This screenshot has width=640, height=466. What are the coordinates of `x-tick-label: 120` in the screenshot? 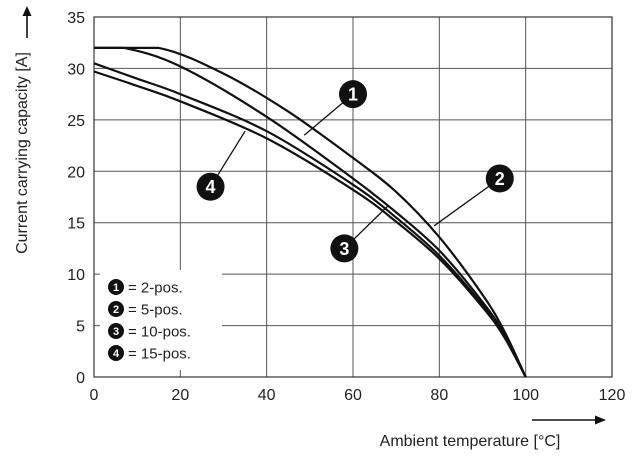 It's located at (612, 395).